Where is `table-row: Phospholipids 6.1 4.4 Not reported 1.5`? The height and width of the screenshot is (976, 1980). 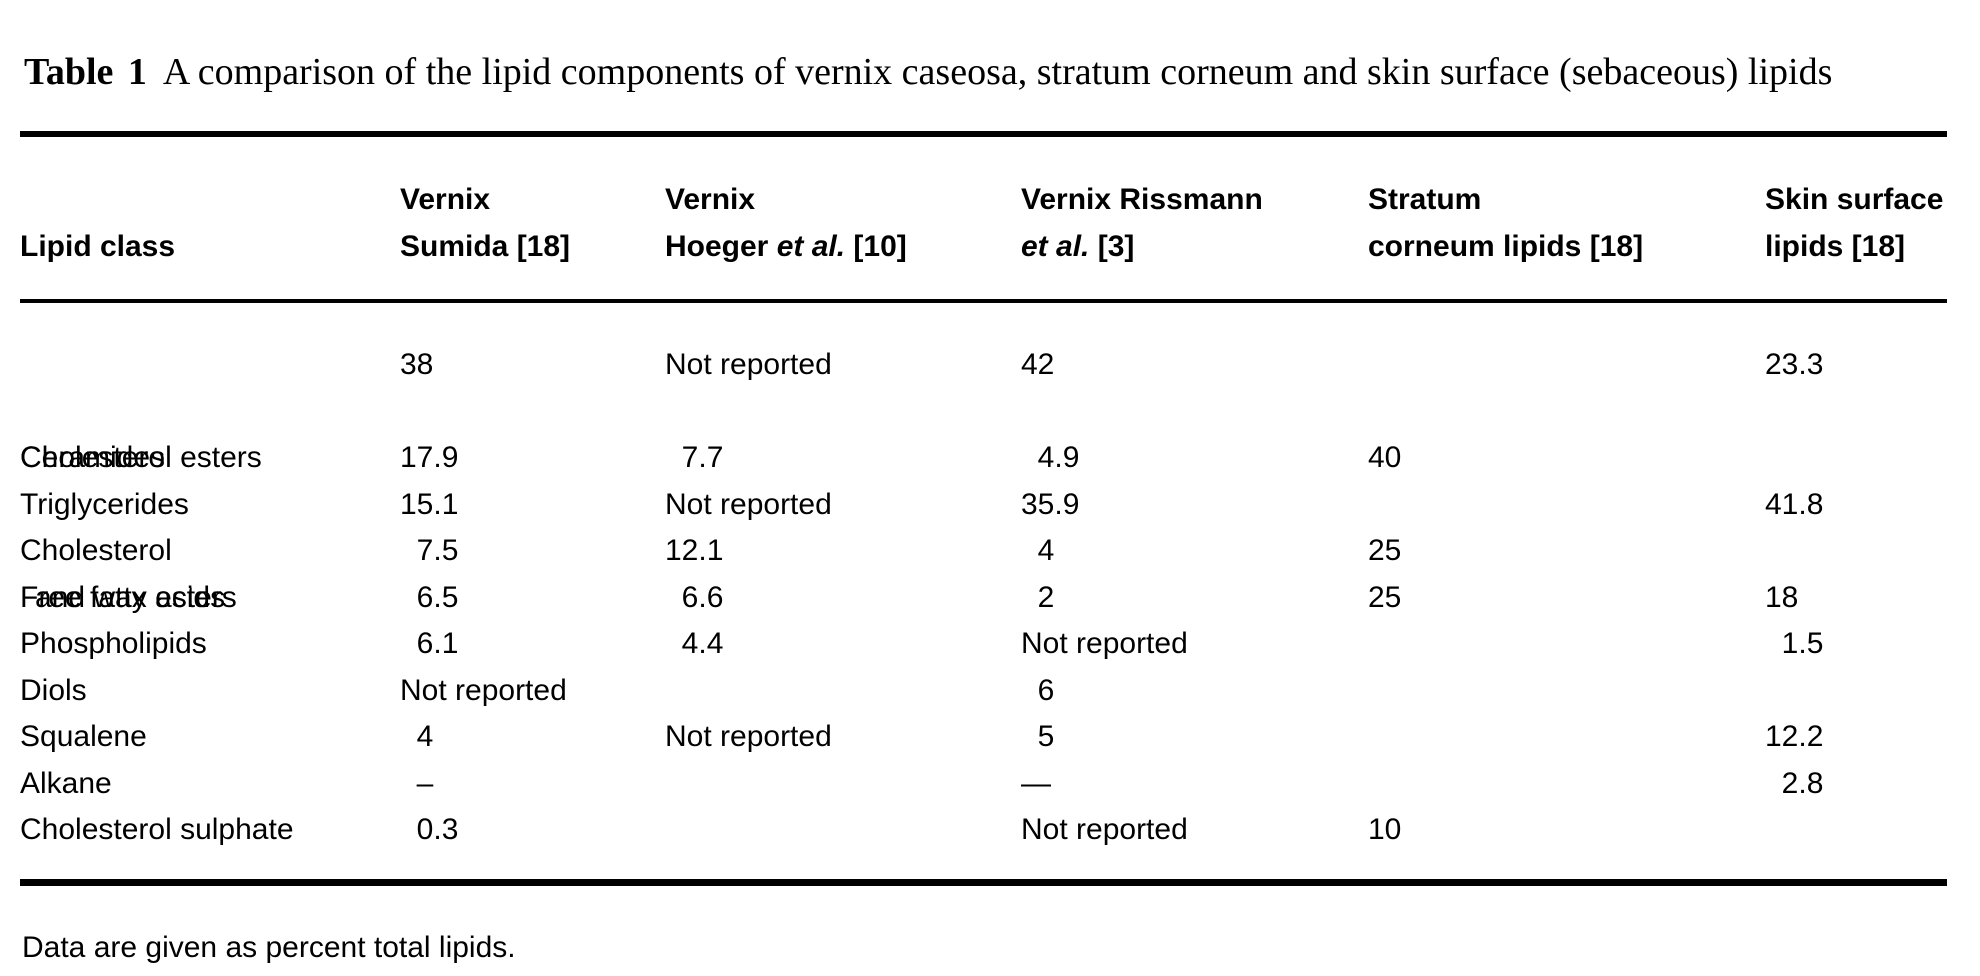 table-row: Phospholipids 6.1 4.4 Not reported 1.5 is located at coordinates (983, 644).